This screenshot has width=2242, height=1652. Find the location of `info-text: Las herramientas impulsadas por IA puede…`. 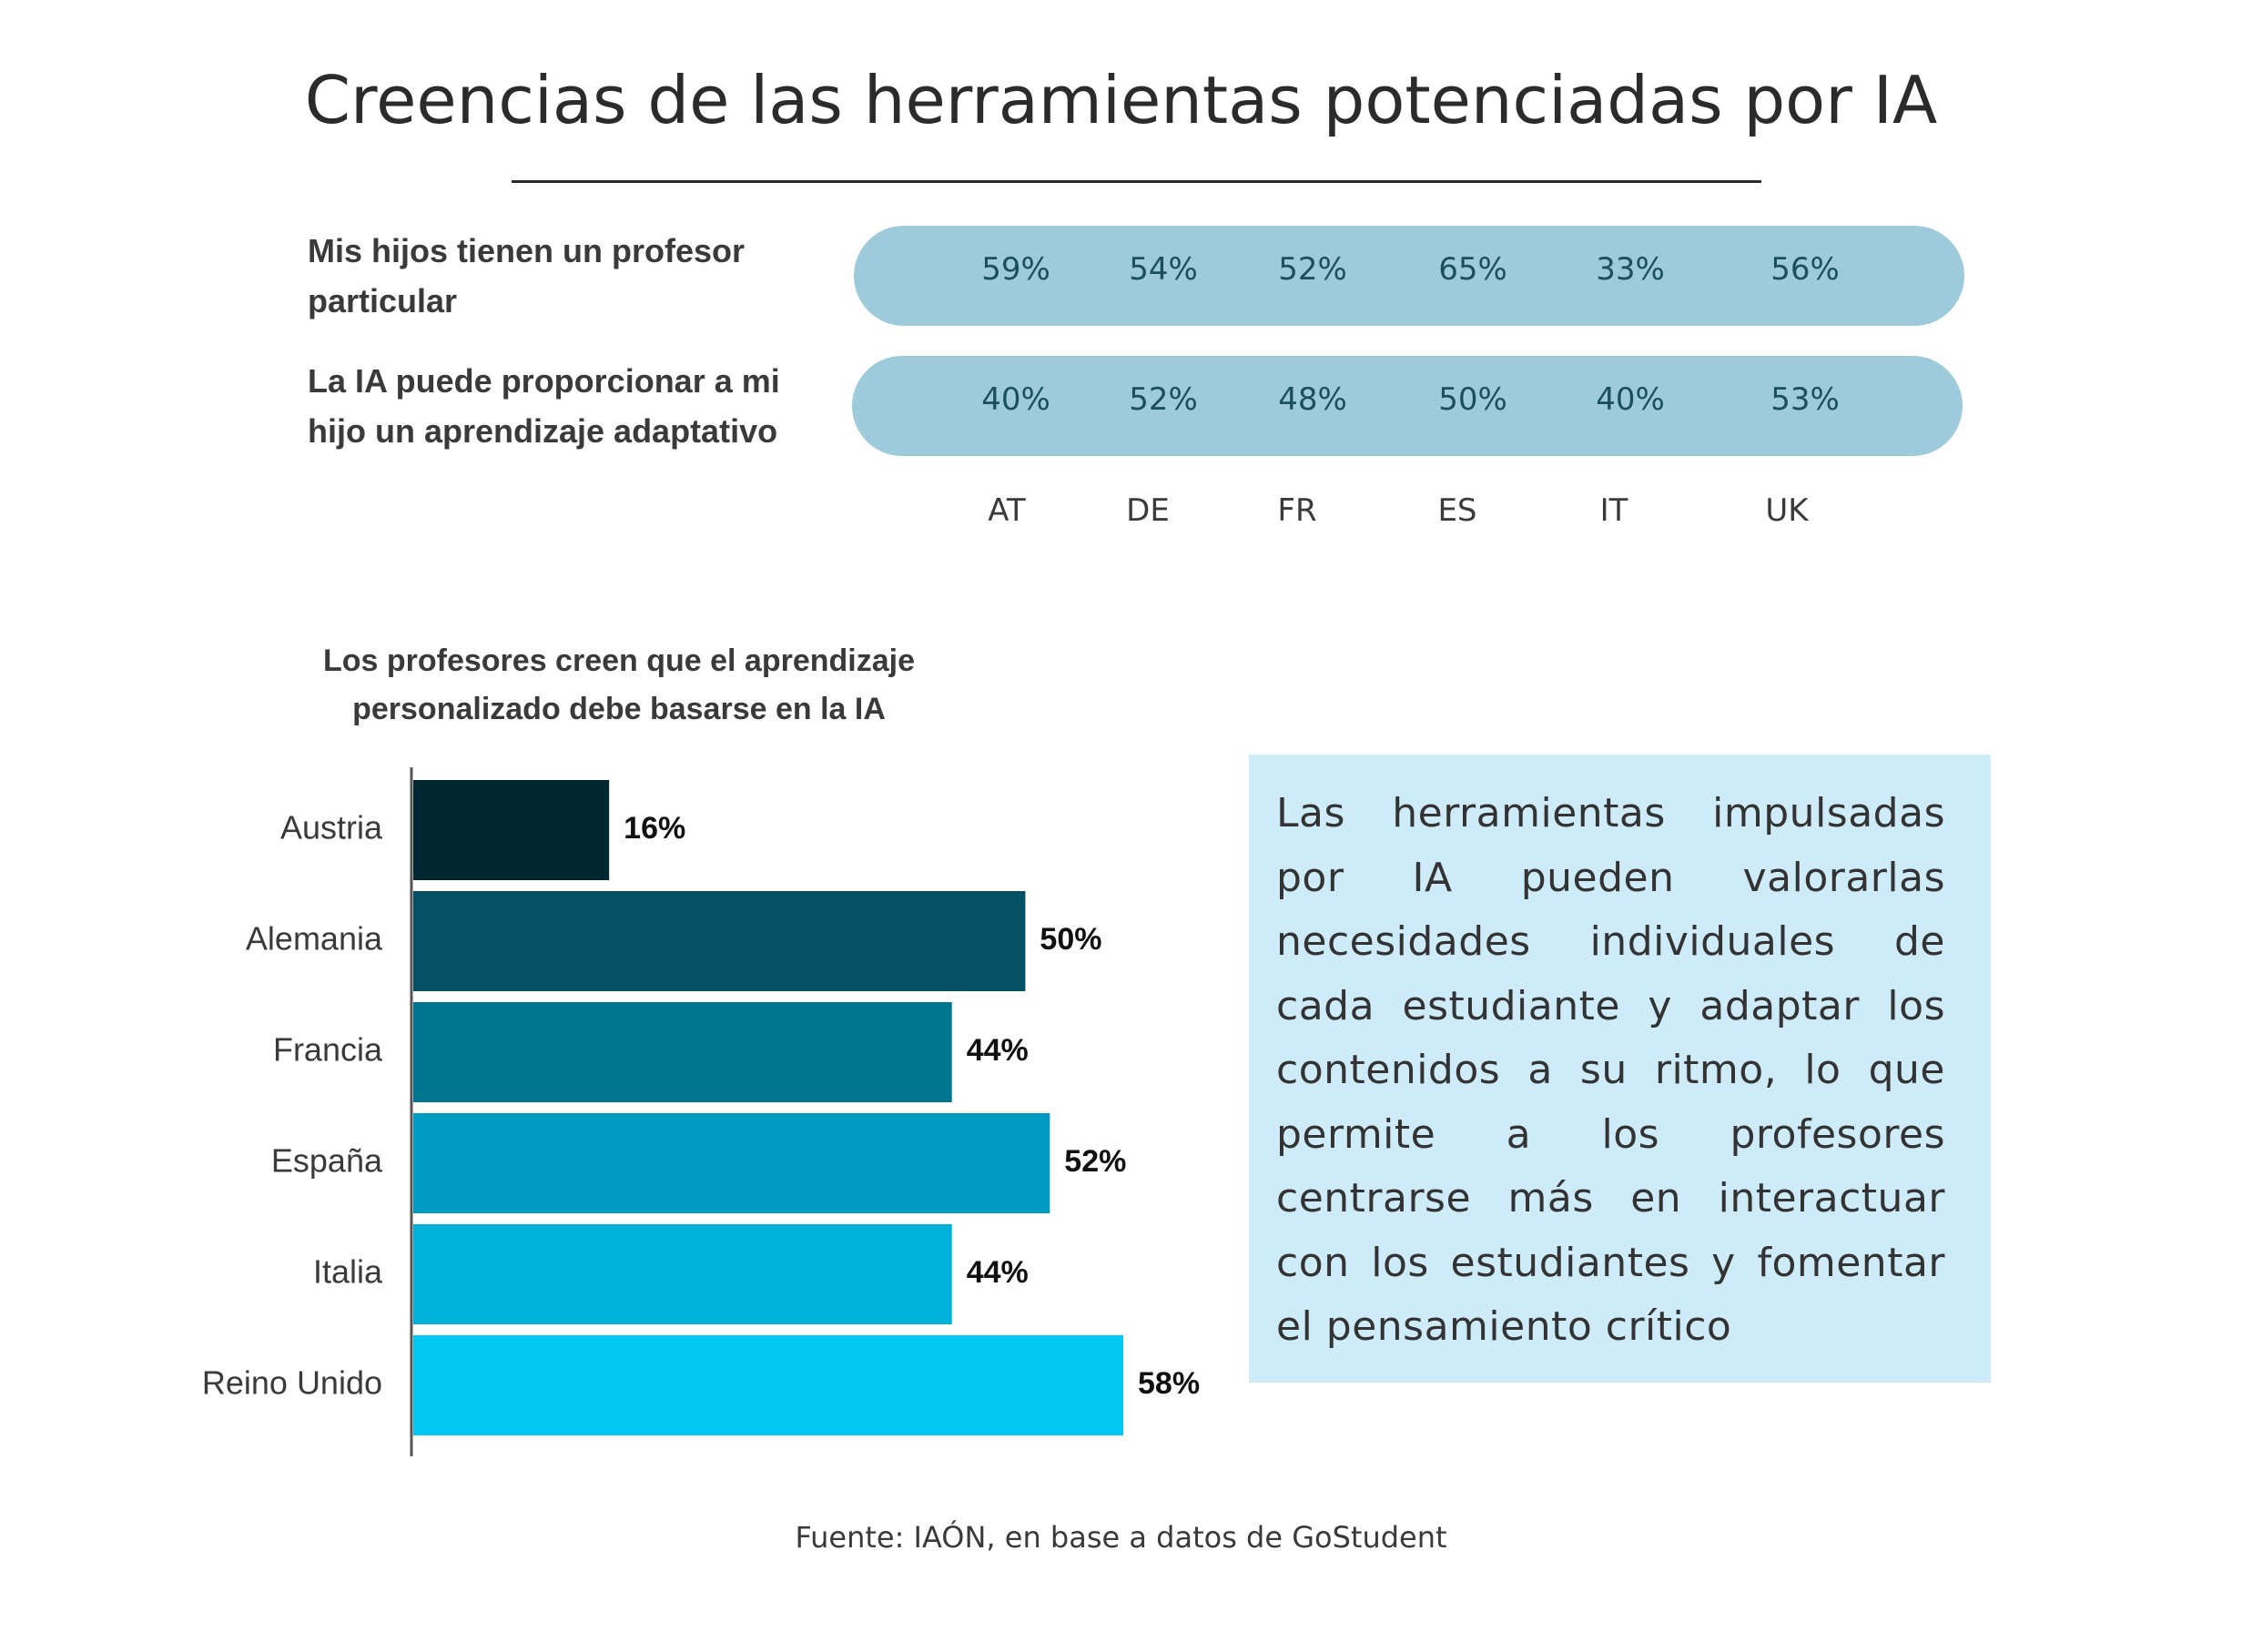

info-text: Las herramientas impulsadas por IA puede… is located at coordinates (1610, 1070).